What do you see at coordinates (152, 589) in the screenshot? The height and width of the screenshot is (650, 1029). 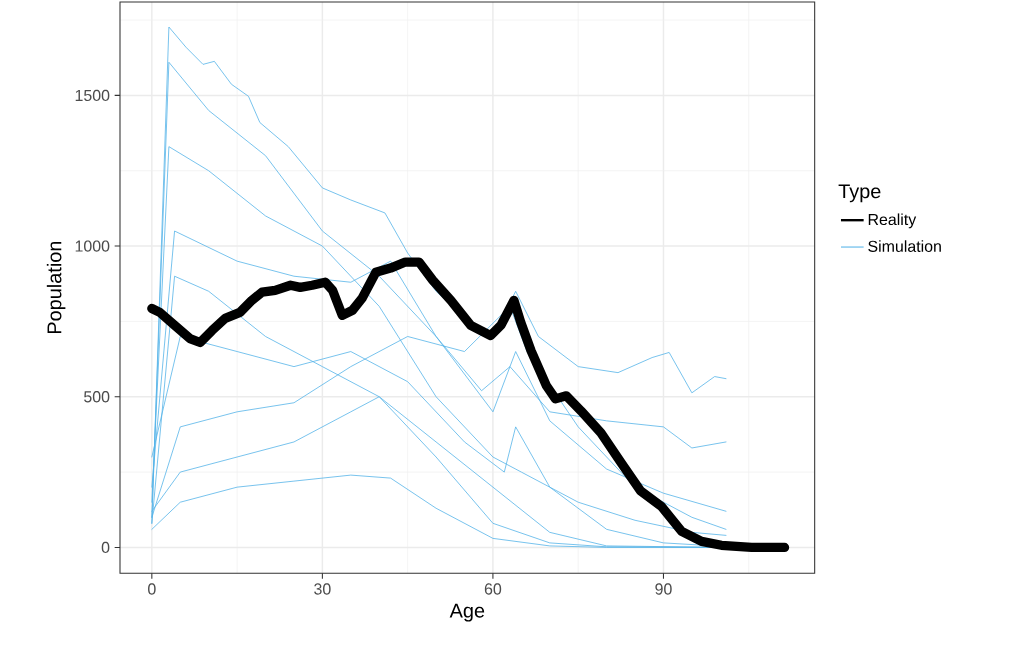 I see `x-tick-label: 0` at bounding box center [152, 589].